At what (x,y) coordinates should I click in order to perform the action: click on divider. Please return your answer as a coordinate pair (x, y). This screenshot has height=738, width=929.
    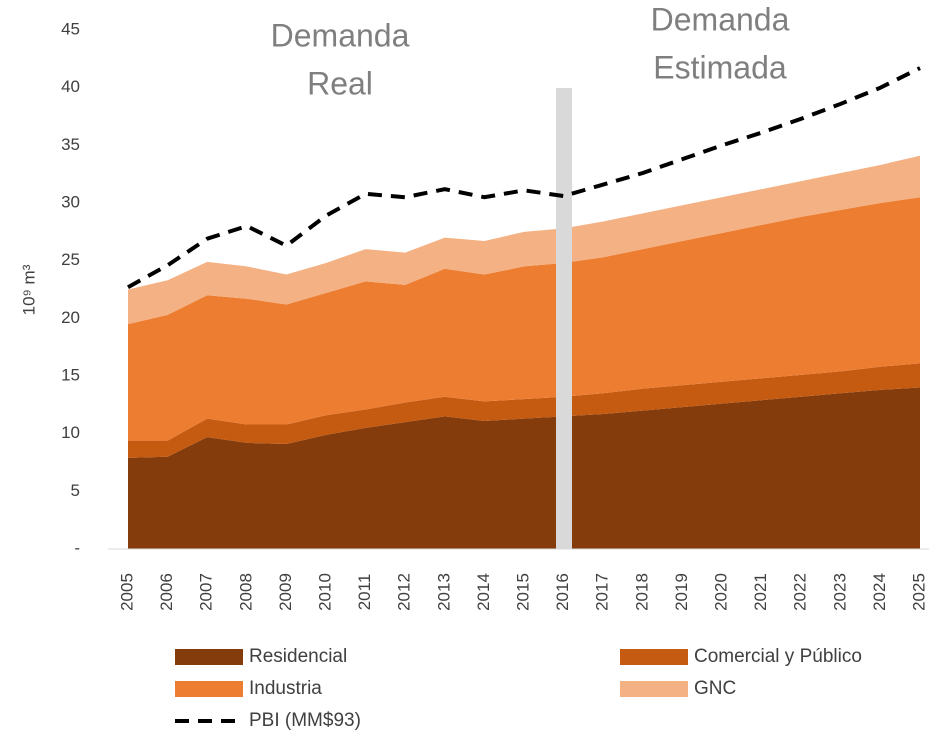
    Looking at the image, I should click on (564, 318).